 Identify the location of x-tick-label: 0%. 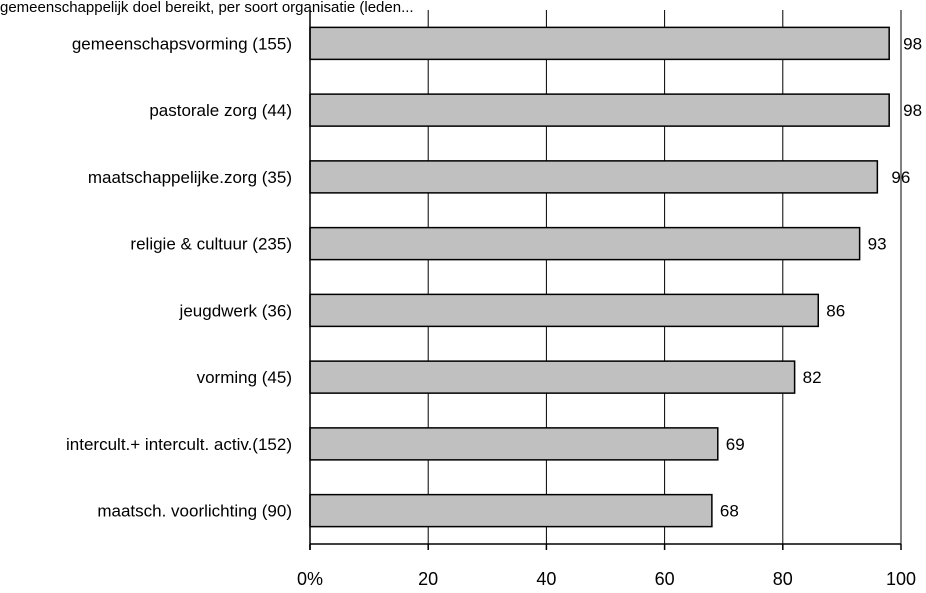
(310, 579).